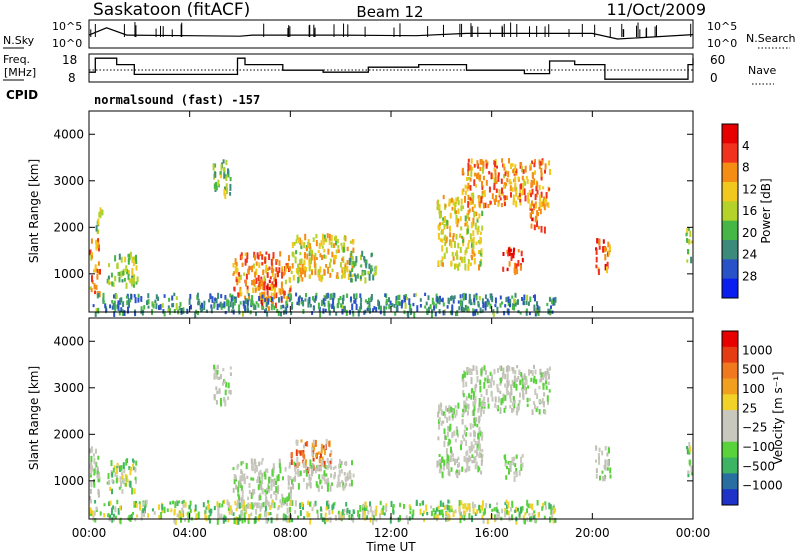 This screenshot has width=800, height=554. I want to click on colorbar-tick-label: −25, so click(754, 428).